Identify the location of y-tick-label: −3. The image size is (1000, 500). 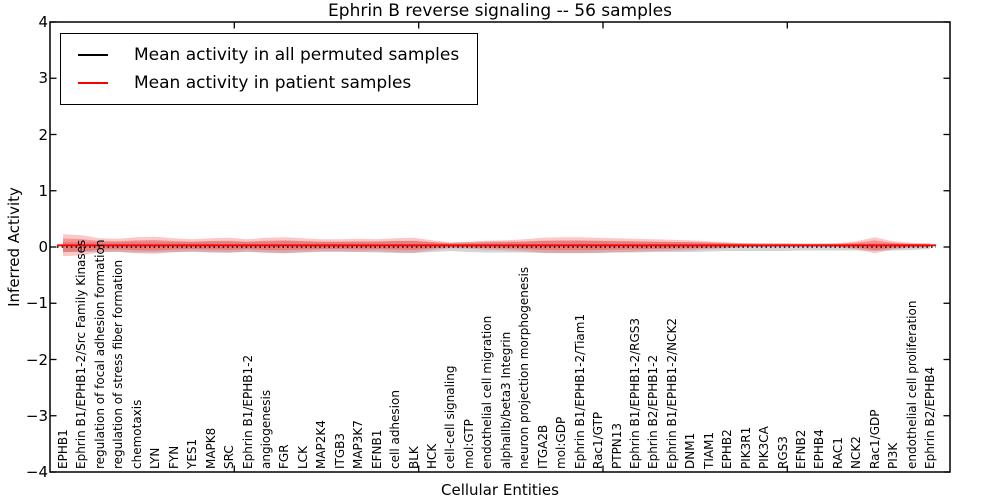
(36, 415).